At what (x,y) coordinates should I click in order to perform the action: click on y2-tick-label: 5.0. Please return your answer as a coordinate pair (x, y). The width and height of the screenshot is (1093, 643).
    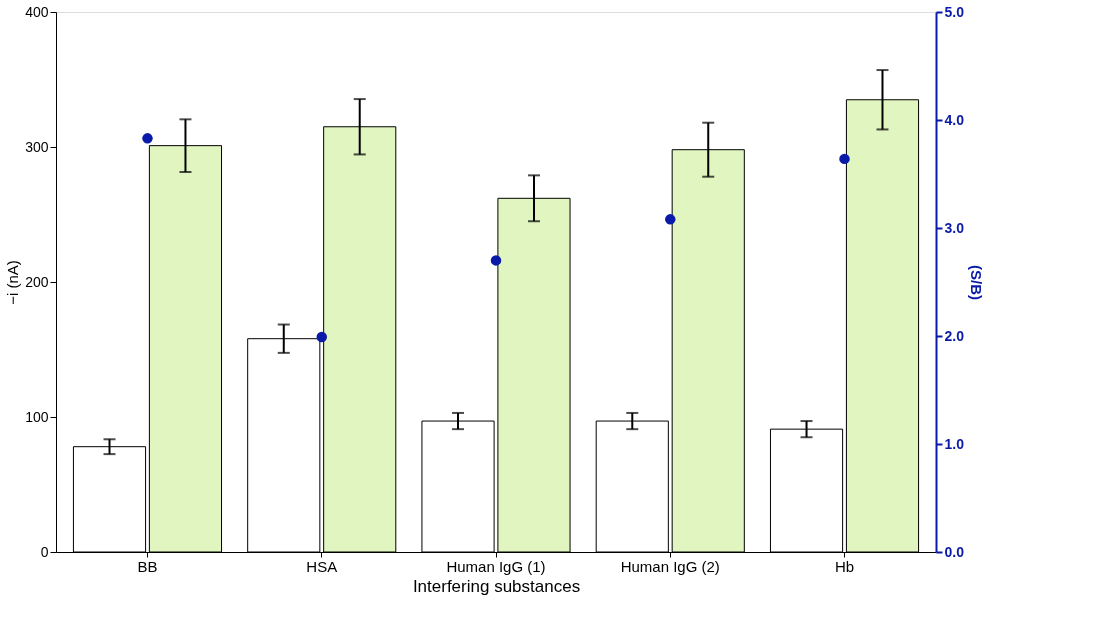
    Looking at the image, I should click on (954, 11).